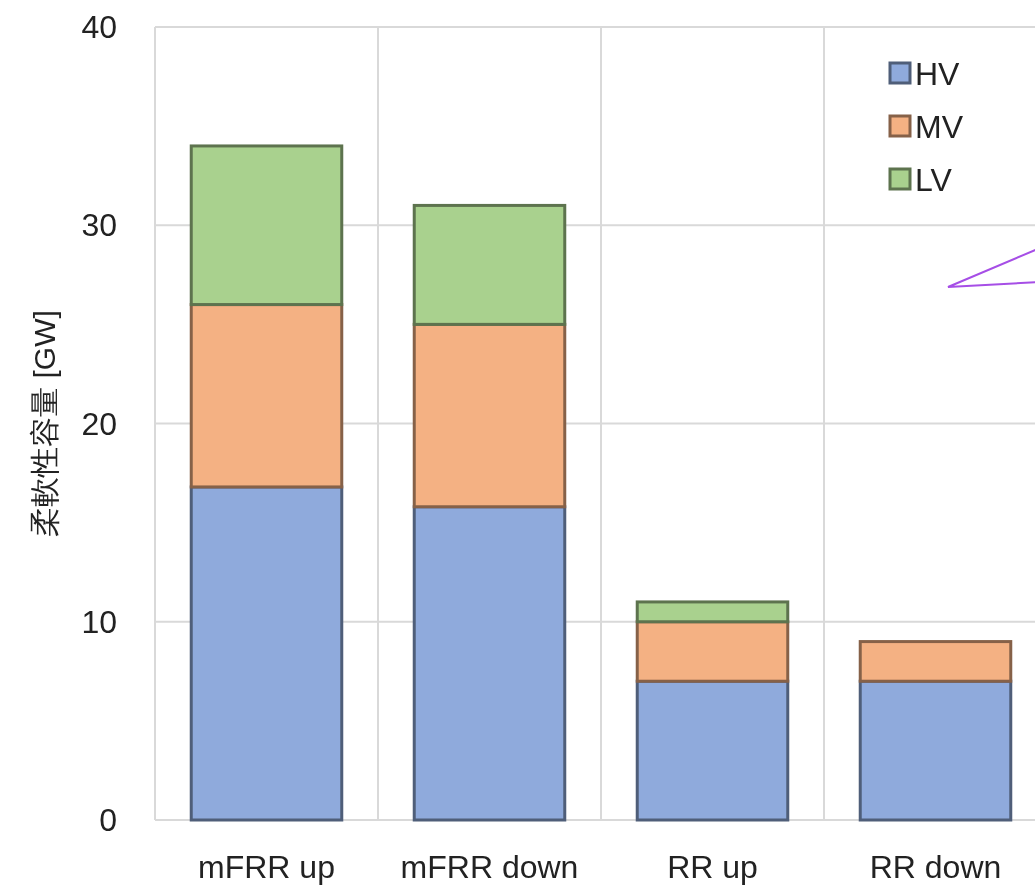  Describe the element at coordinates (934, 180) in the screenshot. I see `legend-label: LV` at that location.